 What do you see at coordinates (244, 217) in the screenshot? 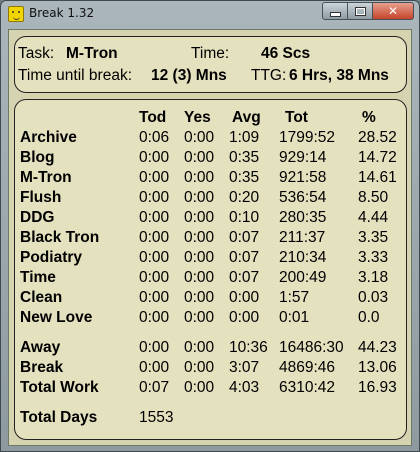
I see `table-cell: 0:10` at bounding box center [244, 217].